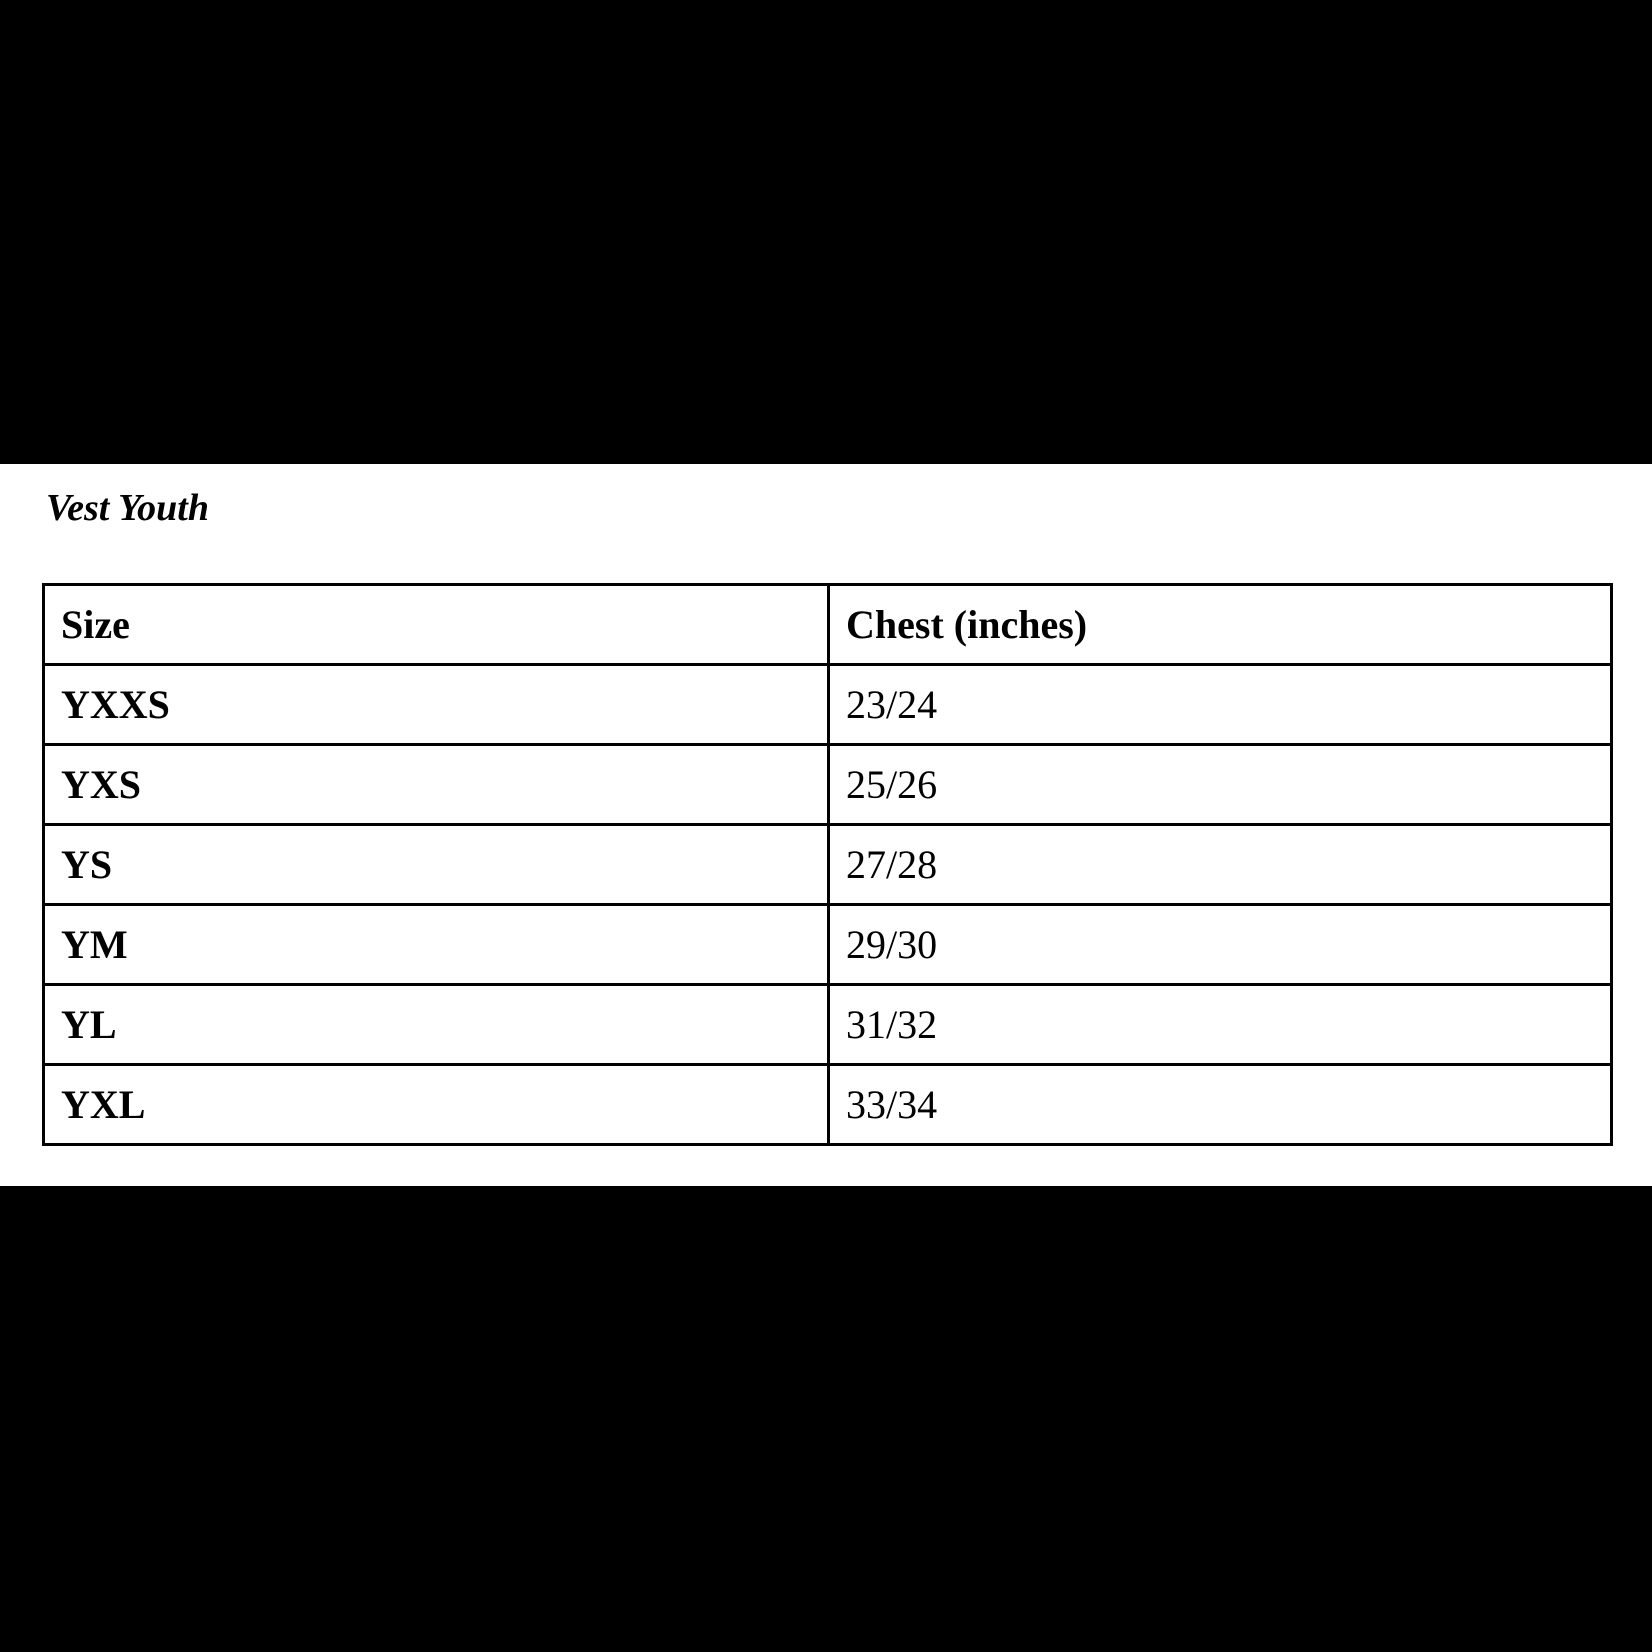 The image size is (1652, 1652). Describe the element at coordinates (1220, 944) in the screenshot. I see `chest-cell: 29/30` at that location.